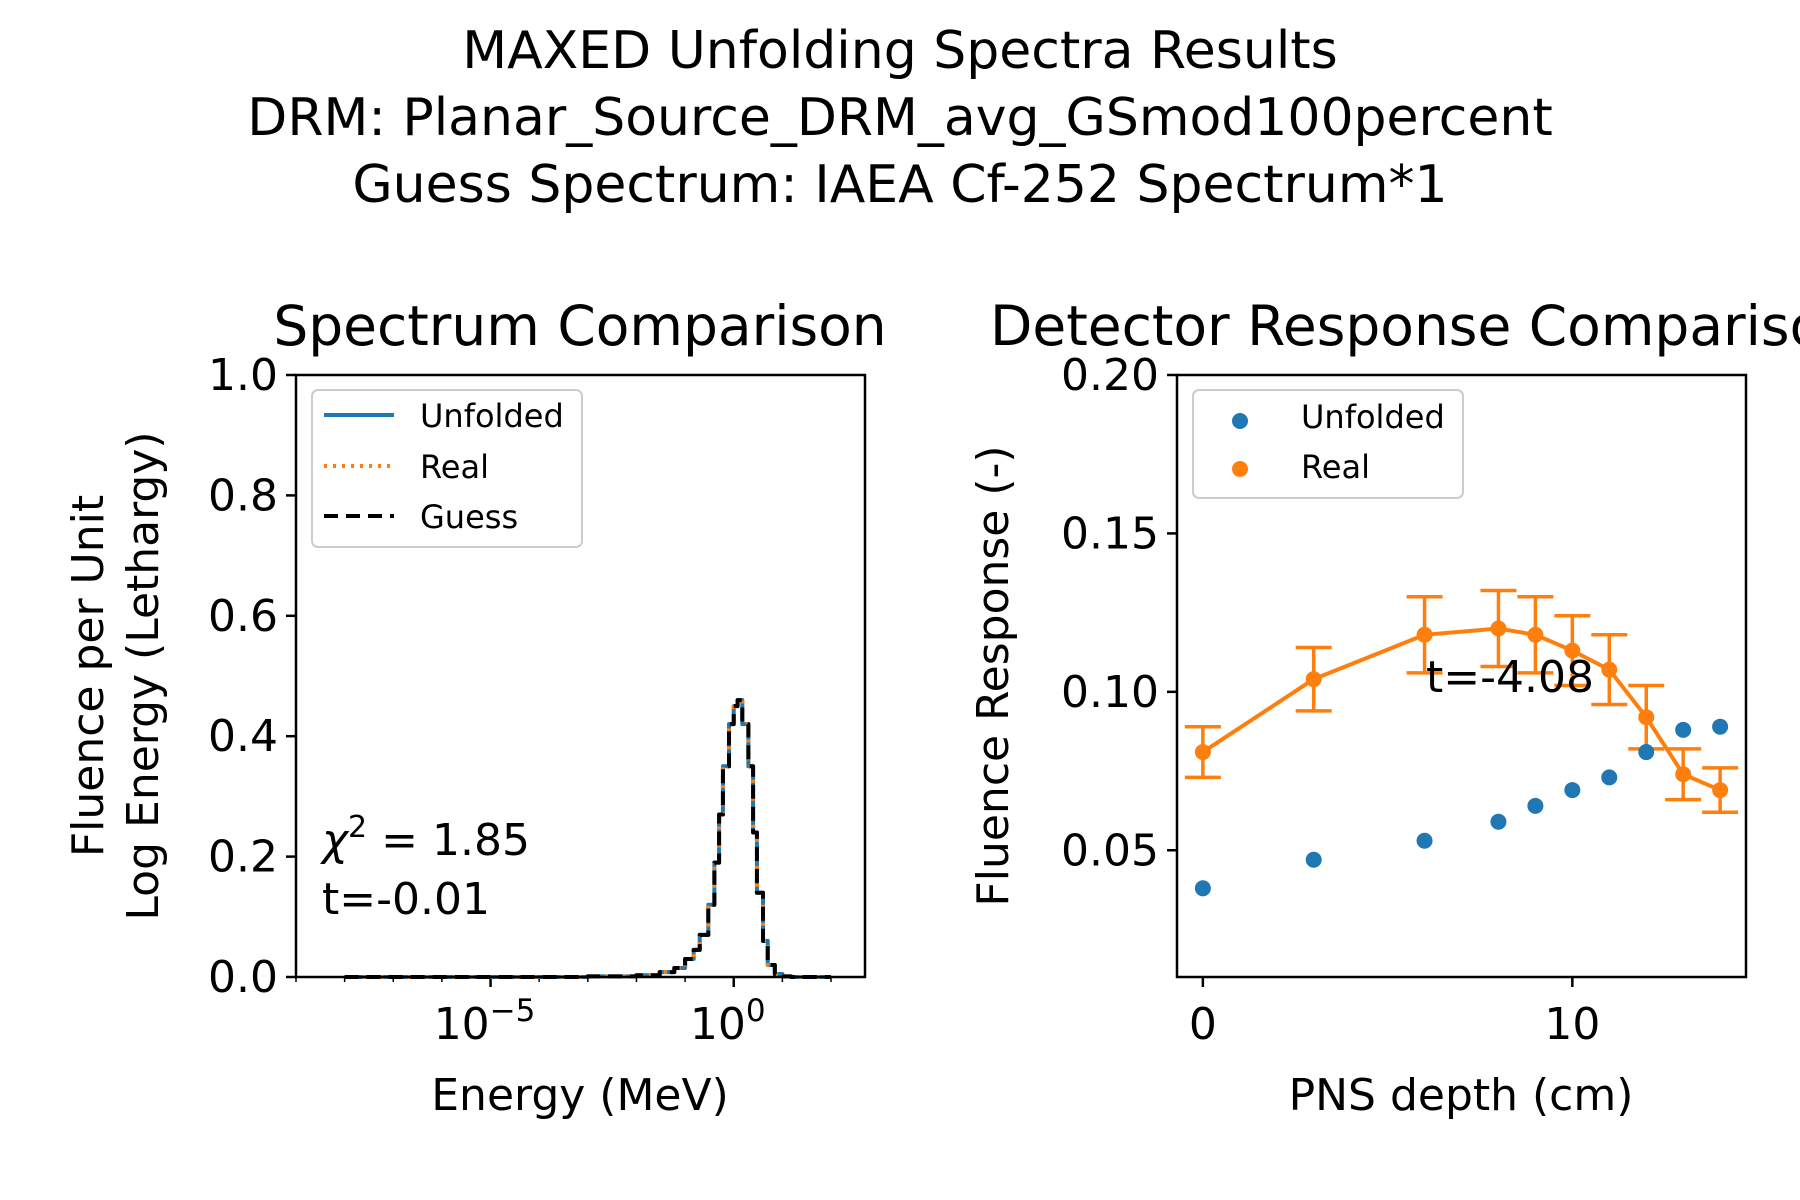 This screenshot has height=1200, width=1800. What do you see at coordinates (143, 675) in the screenshot?
I see `left-y-axis-label-line-2: Log Energy (Lethargy)` at bounding box center [143, 675].